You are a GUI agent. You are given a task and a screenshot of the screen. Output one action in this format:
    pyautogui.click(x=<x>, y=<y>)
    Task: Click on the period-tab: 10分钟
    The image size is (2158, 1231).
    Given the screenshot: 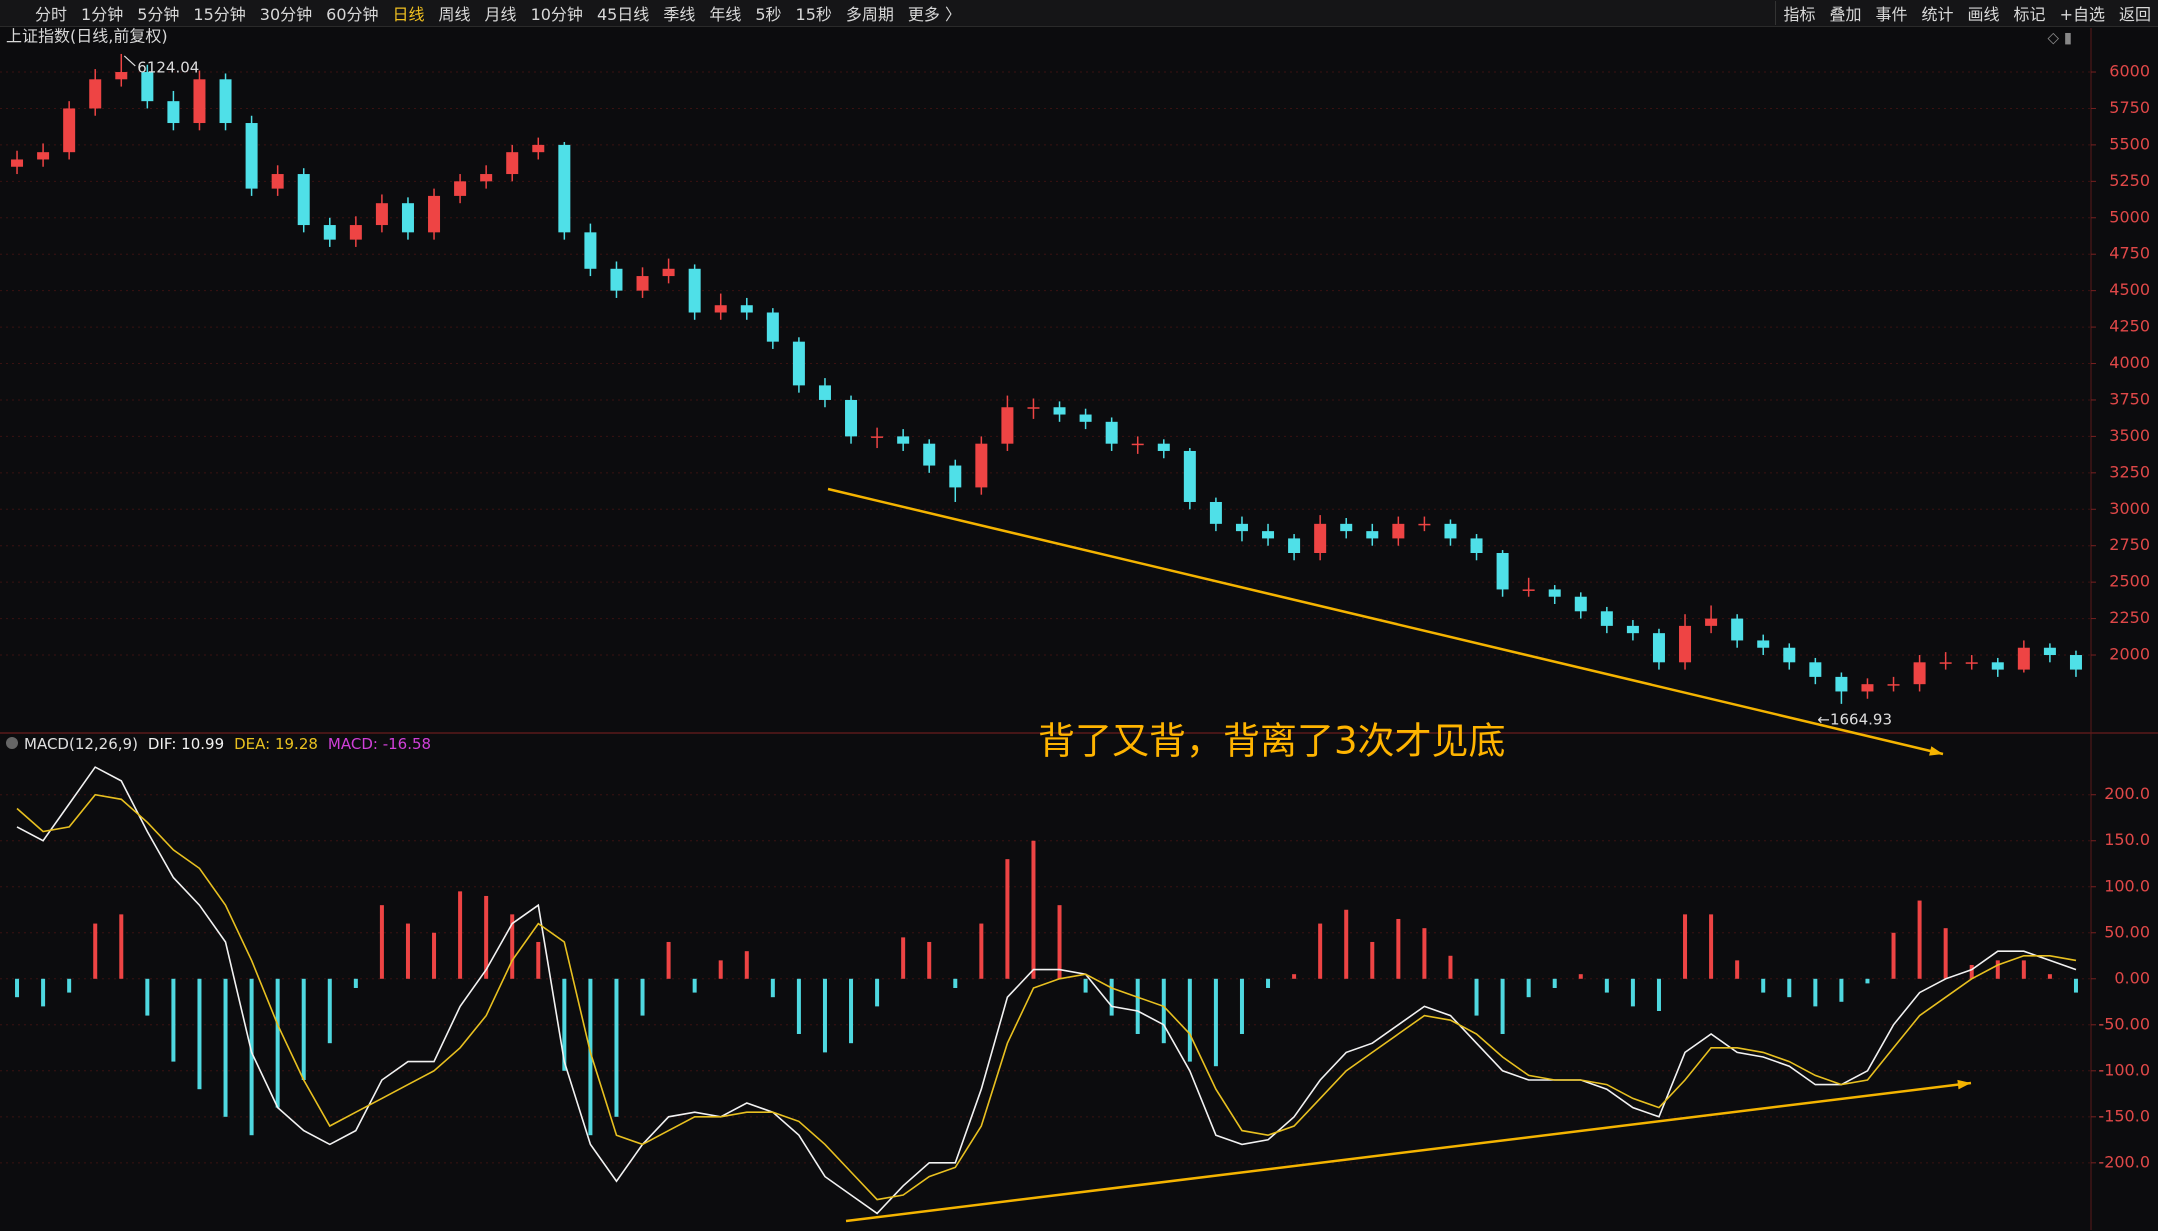 What is the action you would take?
    pyautogui.click(x=556, y=14)
    